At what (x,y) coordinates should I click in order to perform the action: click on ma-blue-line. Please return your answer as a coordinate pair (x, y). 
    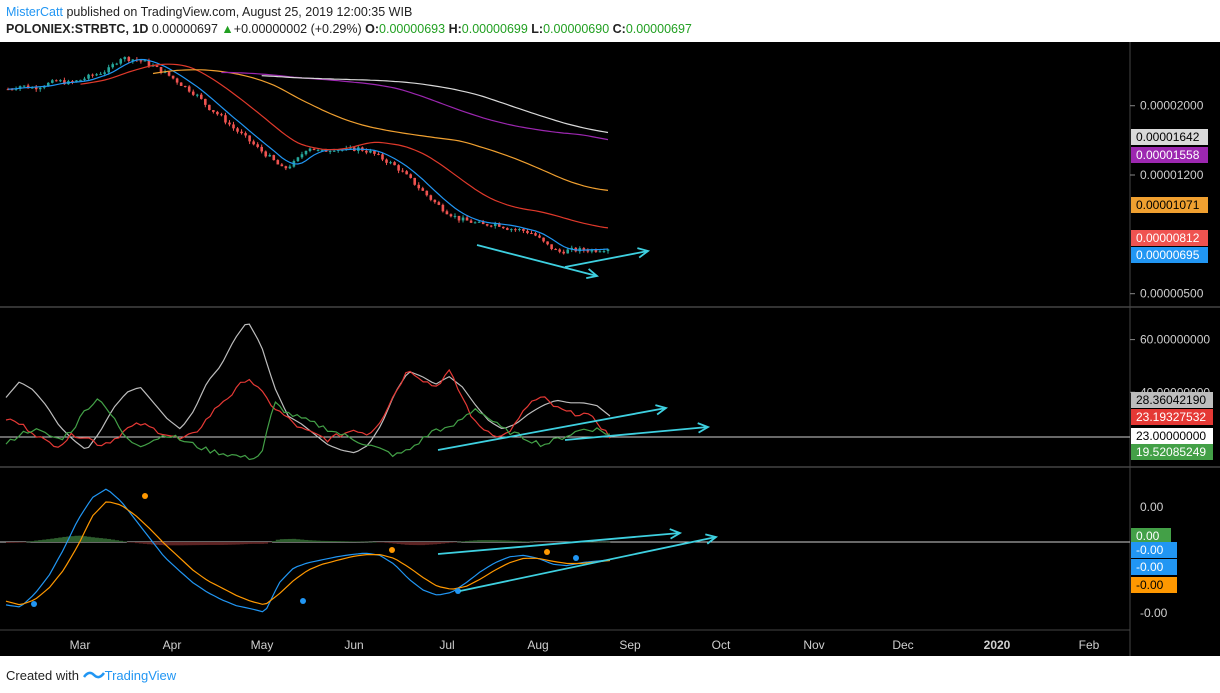
    Looking at the image, I should click on (308, 154).